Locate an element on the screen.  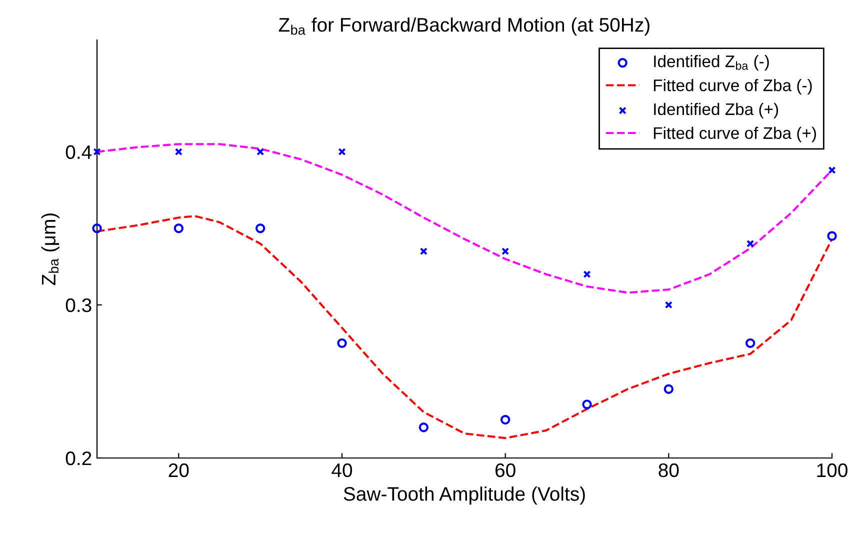
x-tick-label: 100 is located at coordinates (832, 470).